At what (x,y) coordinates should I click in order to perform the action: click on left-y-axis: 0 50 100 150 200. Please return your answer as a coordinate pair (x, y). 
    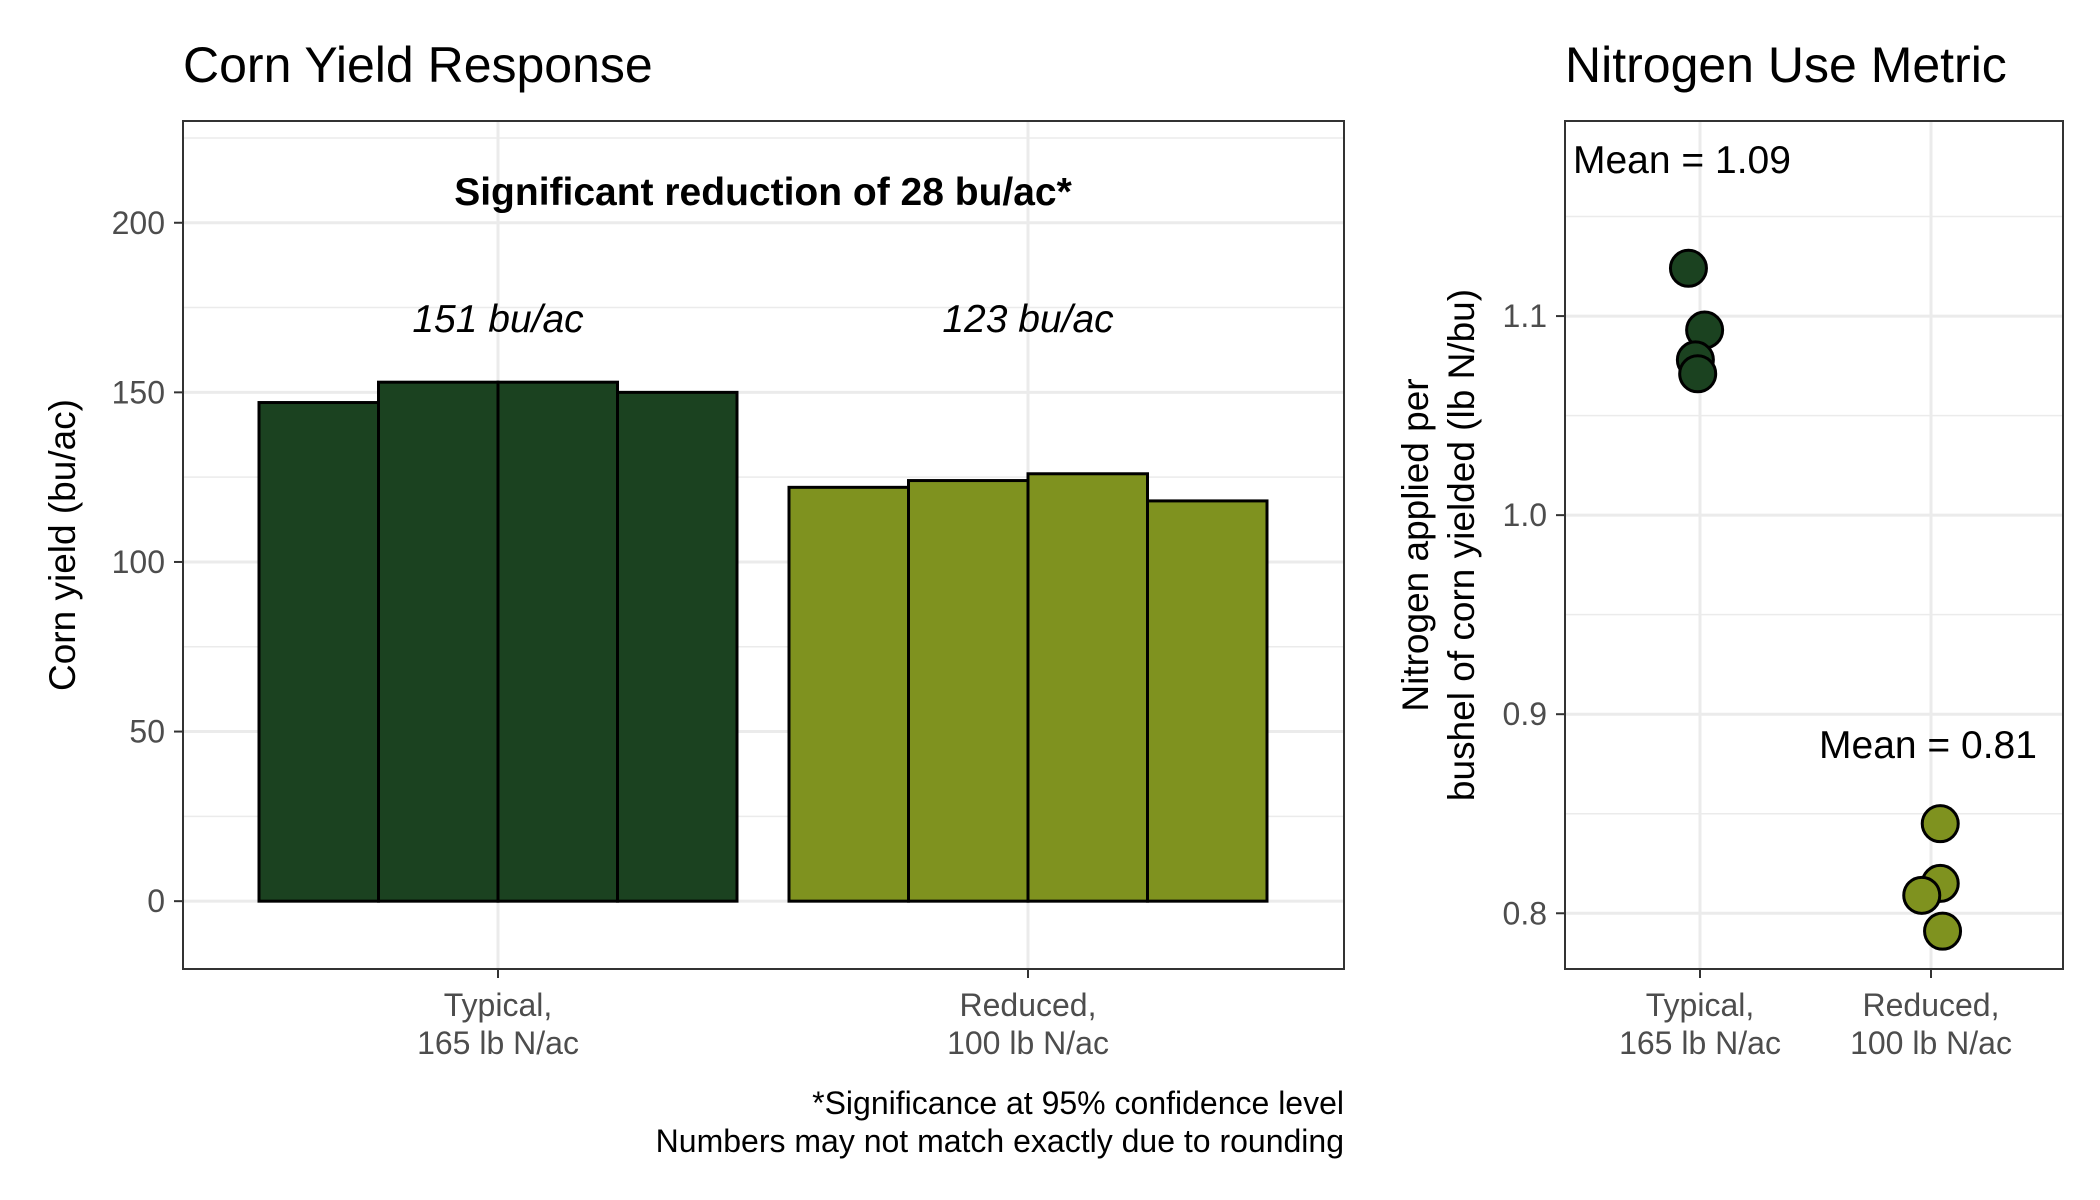
    Looking at the image, I should click on (147, 562).